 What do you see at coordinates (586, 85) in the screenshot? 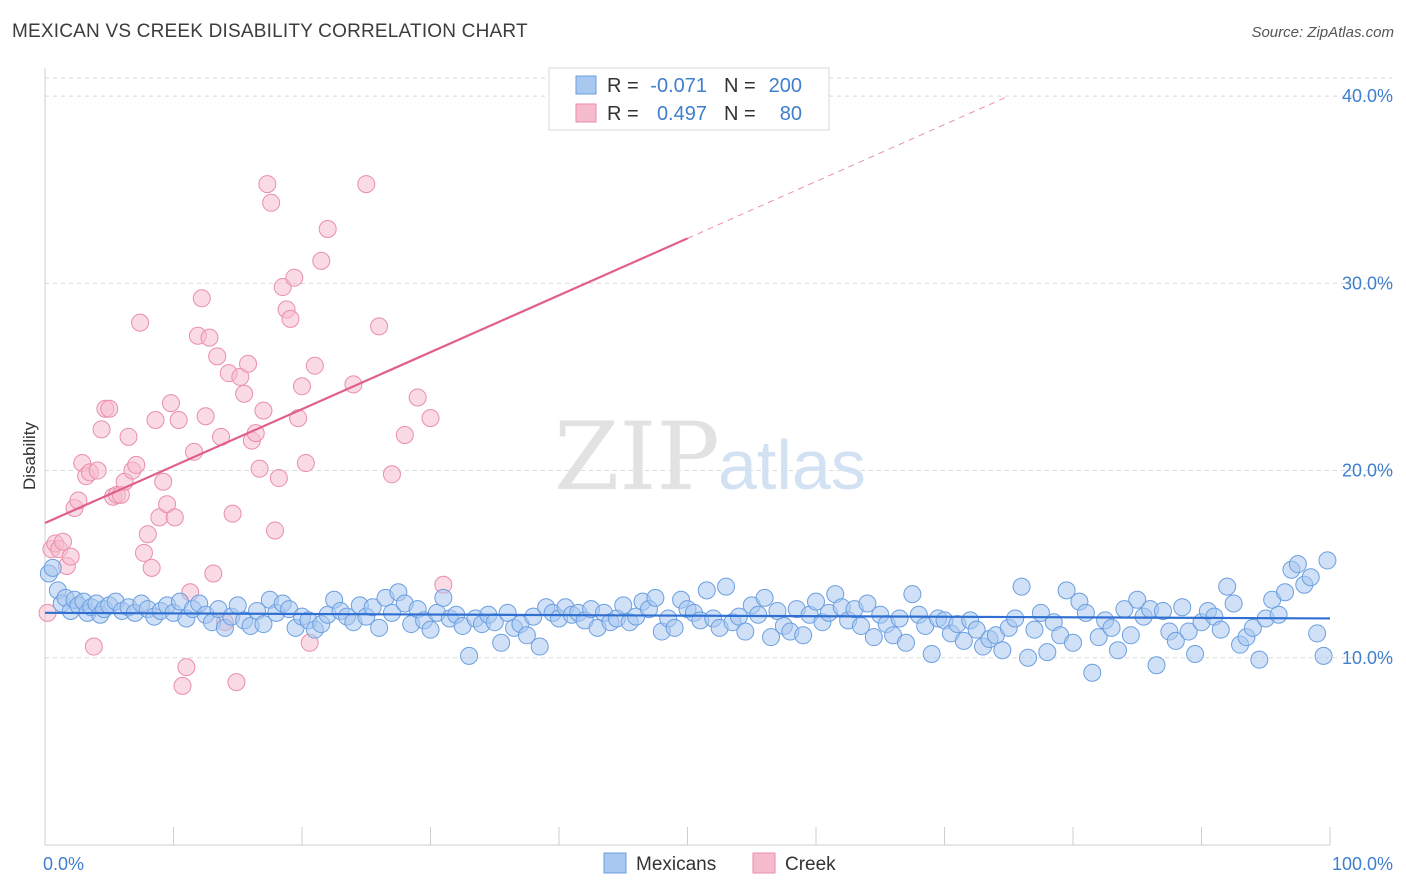
I see `legend-swatch-mexicans` at bounding box center [586, 85].